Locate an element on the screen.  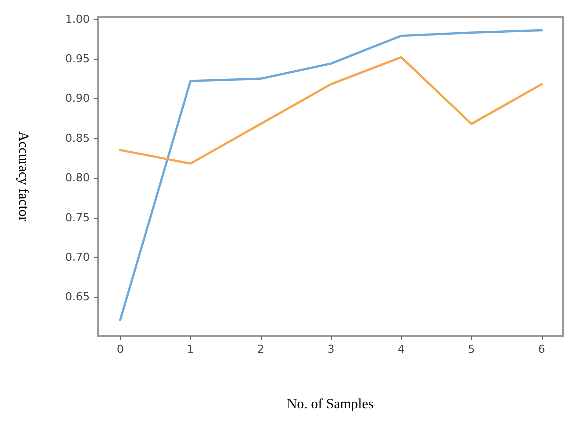
y-tick-label: 0.95 is located at coordinates (78, 59).